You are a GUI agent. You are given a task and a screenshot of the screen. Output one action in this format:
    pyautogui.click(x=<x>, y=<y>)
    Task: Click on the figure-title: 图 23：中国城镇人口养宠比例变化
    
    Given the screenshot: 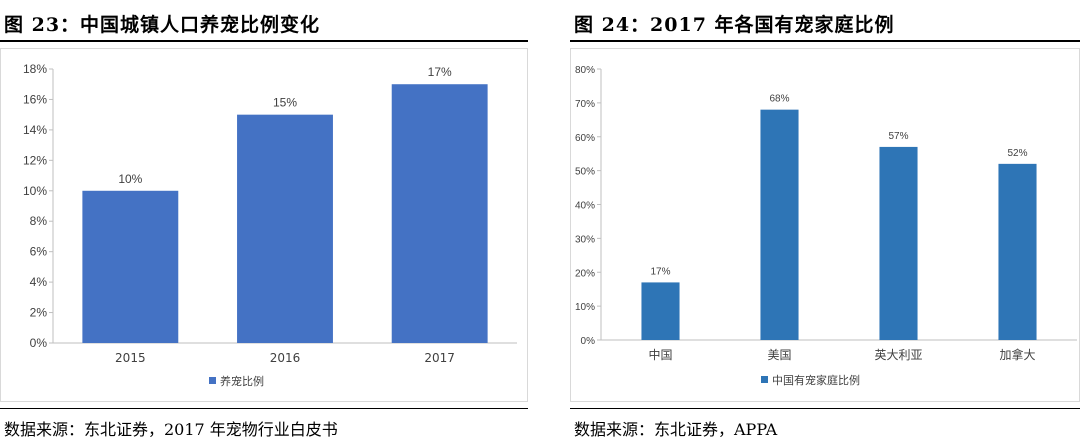 What is the action you would take?
    pyautogui.click(x=162, y=25)
    